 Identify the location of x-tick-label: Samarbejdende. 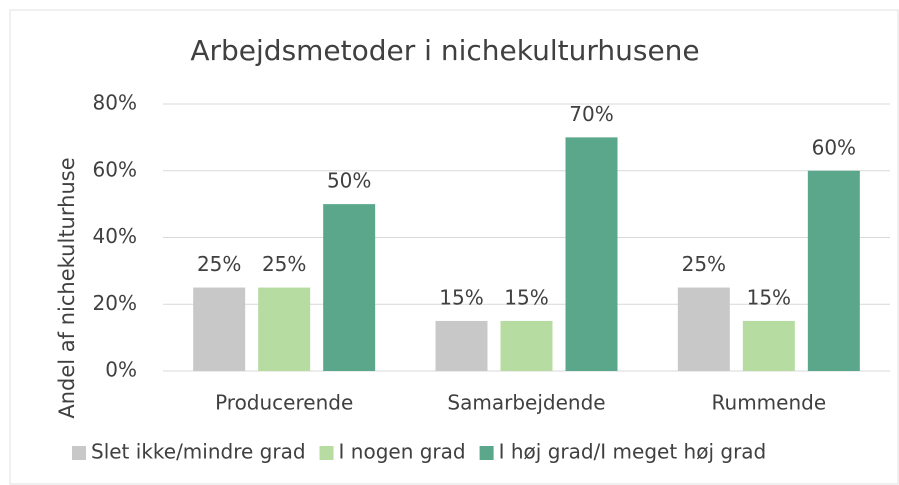
(526, 403).